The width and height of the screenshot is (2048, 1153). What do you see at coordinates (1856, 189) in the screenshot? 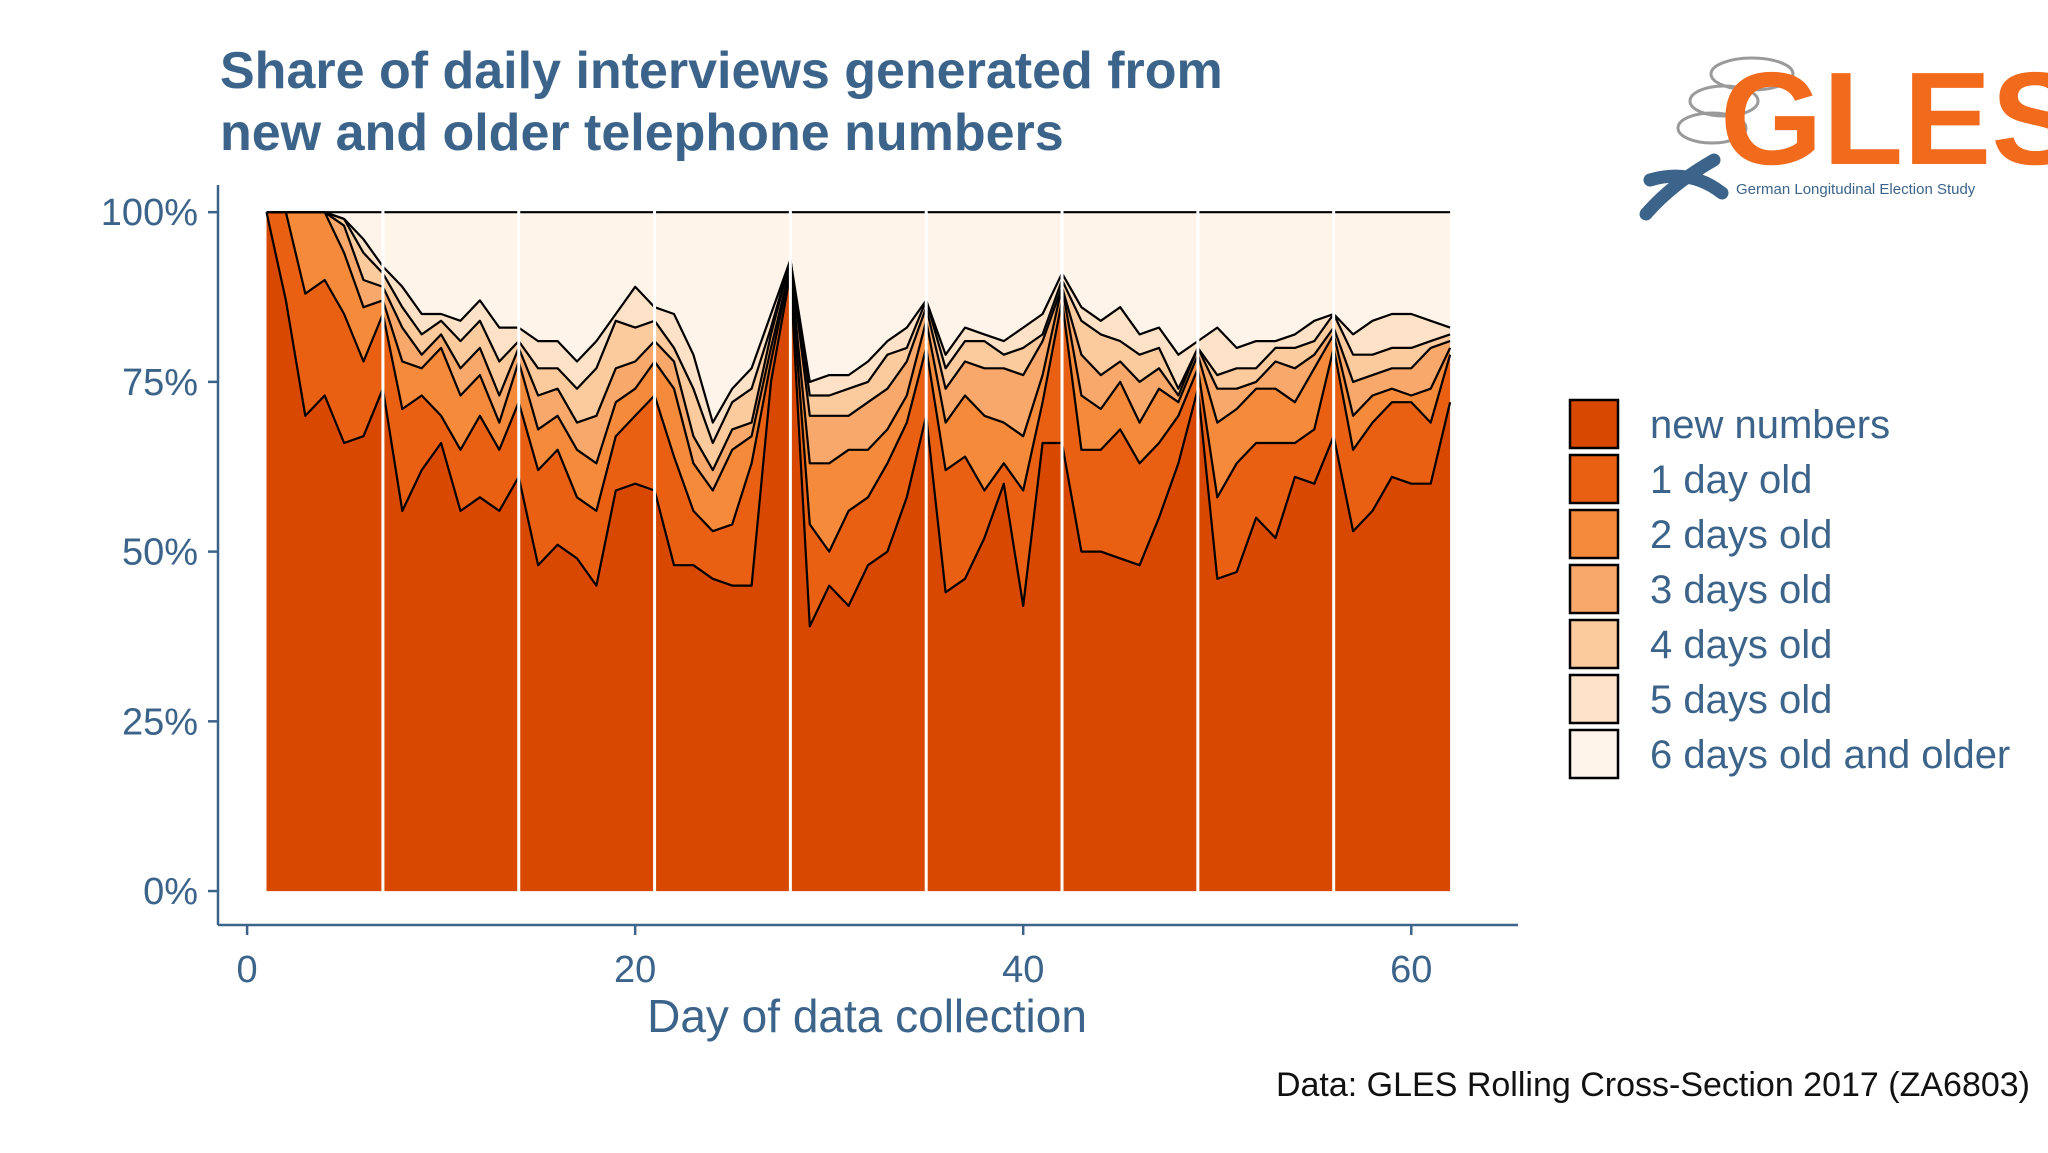
I see `logo-subtitle: German Longitudinal Election Study` at bounding box center [1856, 189].